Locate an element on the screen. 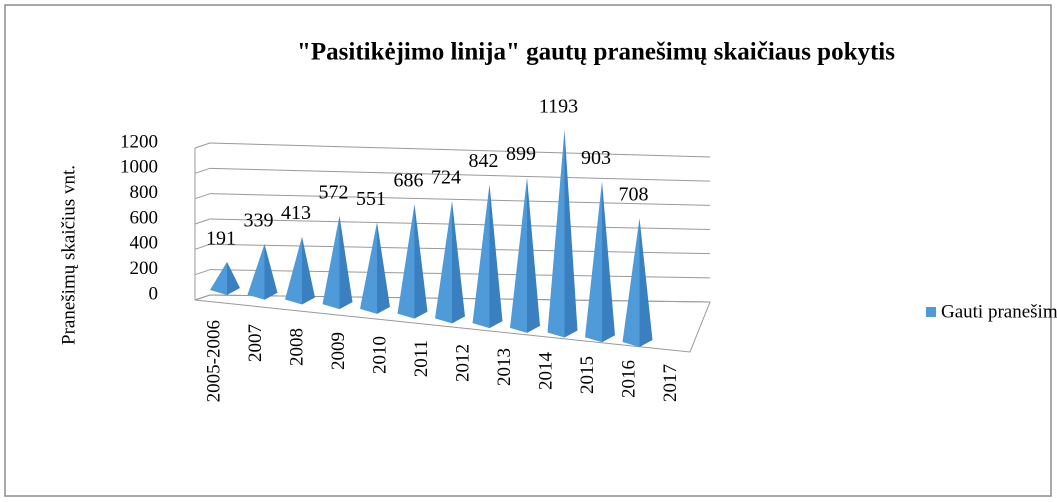  data-label: 572 is located at coordinates (334, 192).